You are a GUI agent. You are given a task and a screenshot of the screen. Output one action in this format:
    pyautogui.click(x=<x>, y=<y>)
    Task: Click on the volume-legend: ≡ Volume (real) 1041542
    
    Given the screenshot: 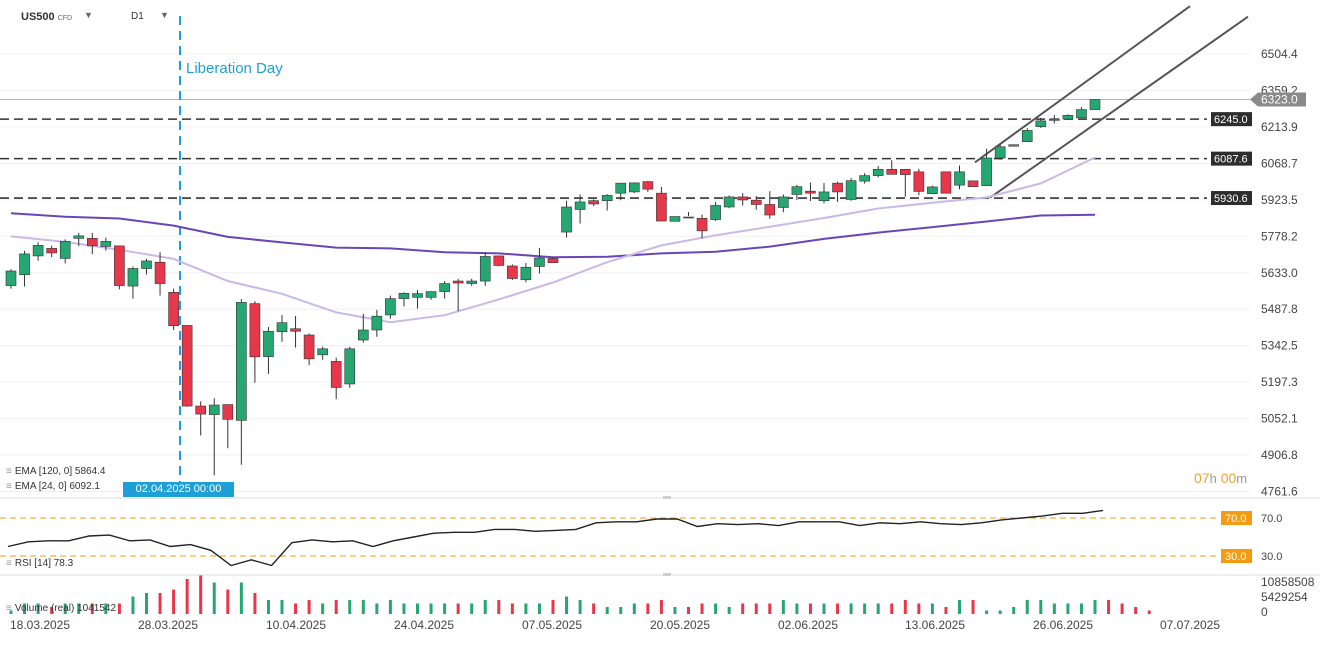 What is the action you would take?
    pyautogui.click(x=61, y=608)
    